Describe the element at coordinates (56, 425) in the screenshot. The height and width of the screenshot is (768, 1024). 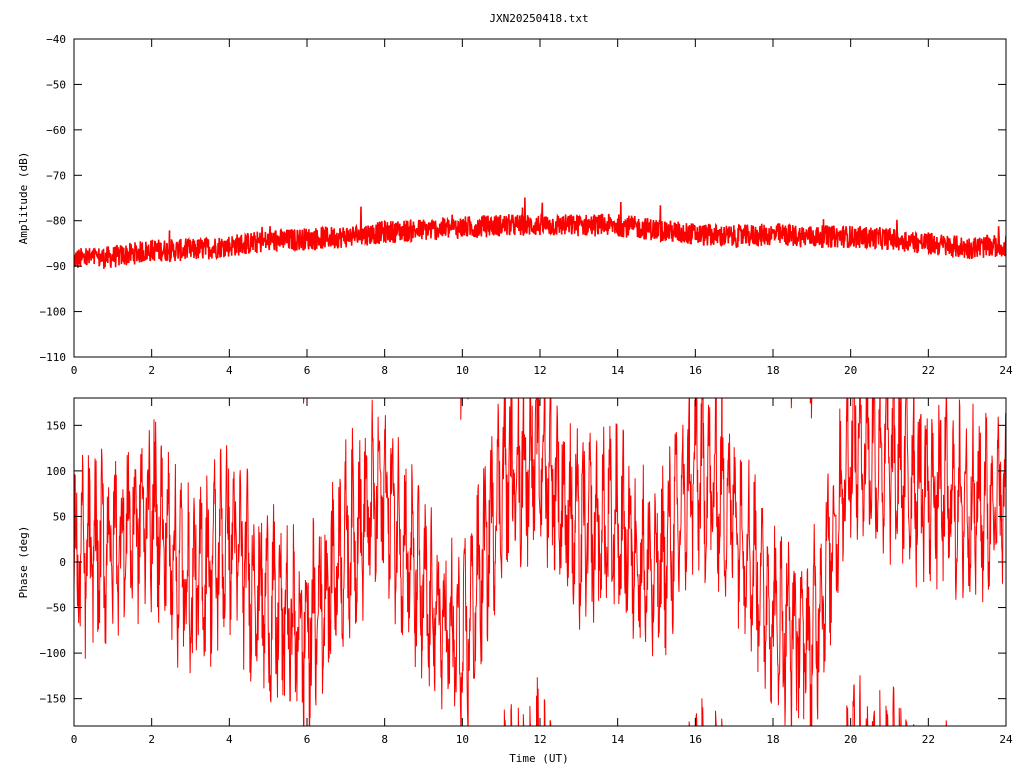
I see `y-tick-label: 150` at that location.